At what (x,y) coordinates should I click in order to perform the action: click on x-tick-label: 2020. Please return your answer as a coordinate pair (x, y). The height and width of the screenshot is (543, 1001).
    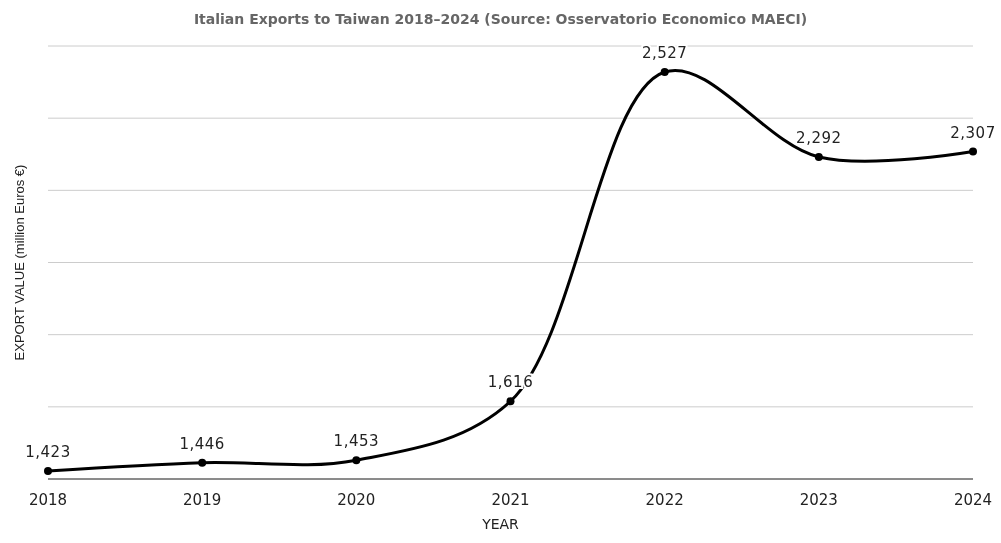
    Looking at the image, I should click on (356, 500).